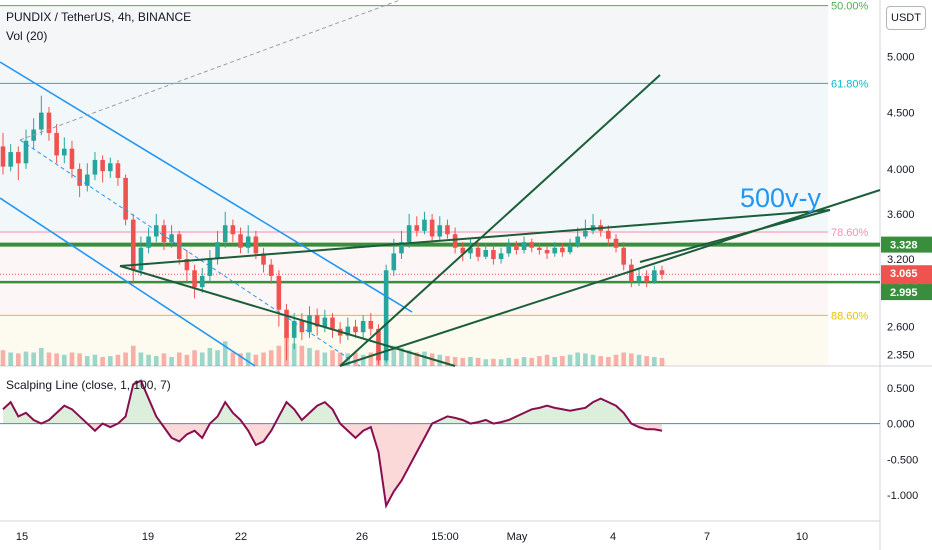 The image size is (932, 550). Describe the element at coordinates (88, 385) in the screenshot. I see `indicator-legend: Scalping Line (close, 1, 100, 7)` at that location.